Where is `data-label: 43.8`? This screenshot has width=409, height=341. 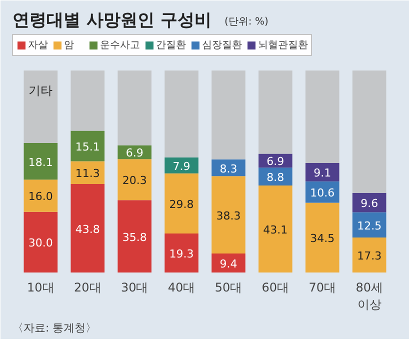
data-label: 43.8 is located at coordinates (87, 229).